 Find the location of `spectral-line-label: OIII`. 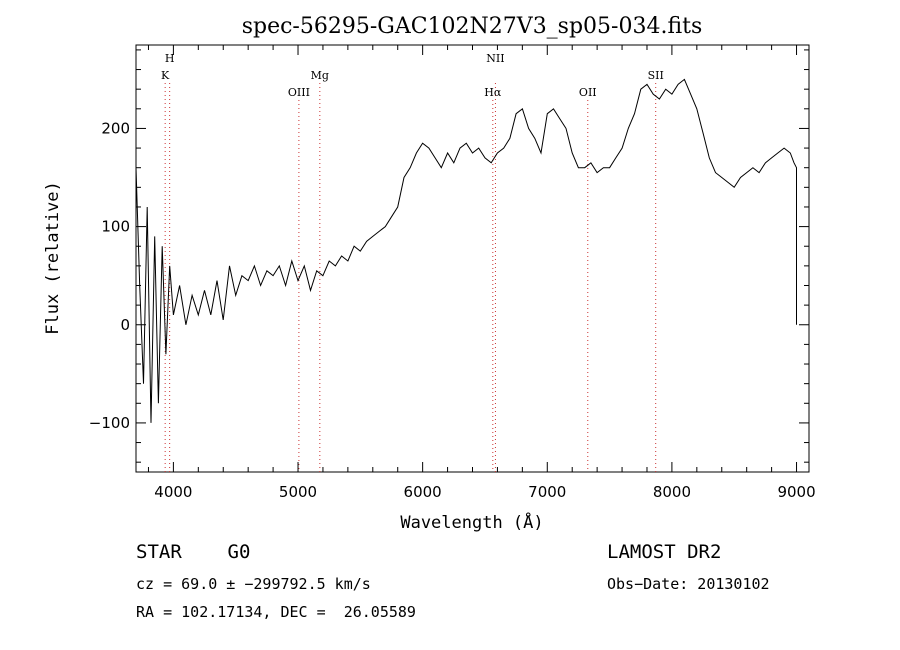

spectral-line-label: OIII is located at coordinates (299, 92).